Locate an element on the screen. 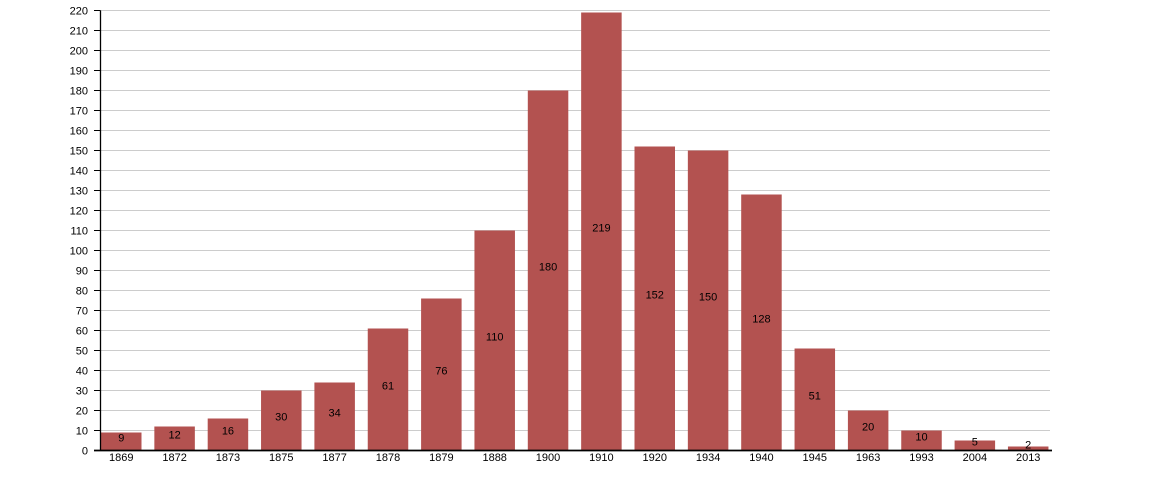  svg-text: 80 is located at coordinates (82, 291).